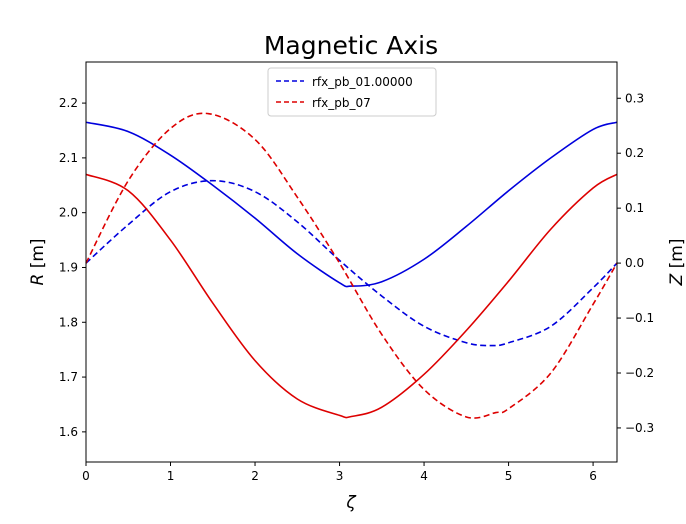  I want to click on left-y-axis-unit: [m], so click(38, 255).